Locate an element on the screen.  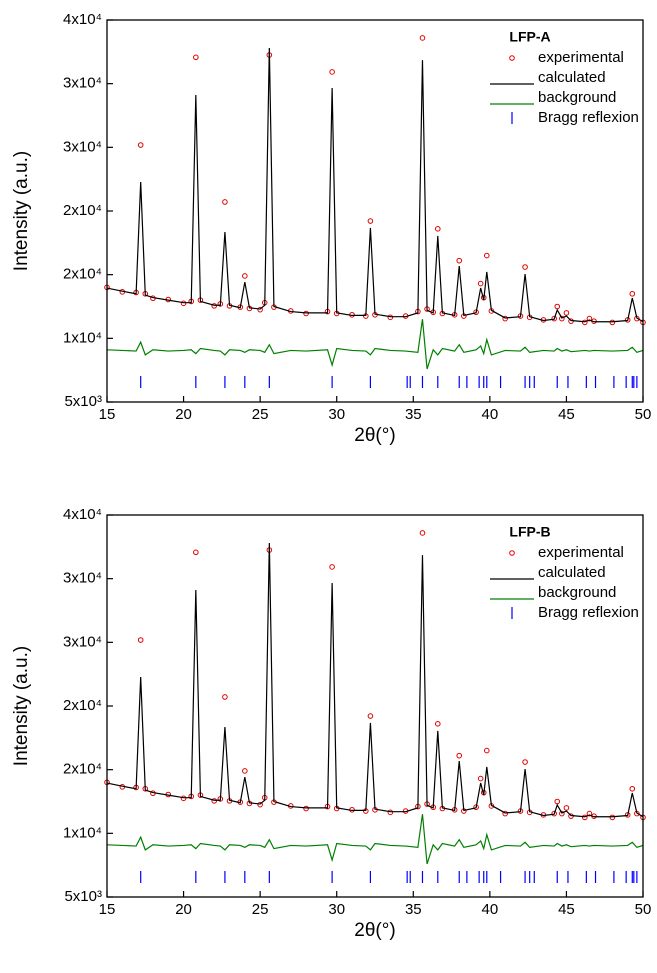
legend-title: LFP-A is located at coordinates (529, 37).